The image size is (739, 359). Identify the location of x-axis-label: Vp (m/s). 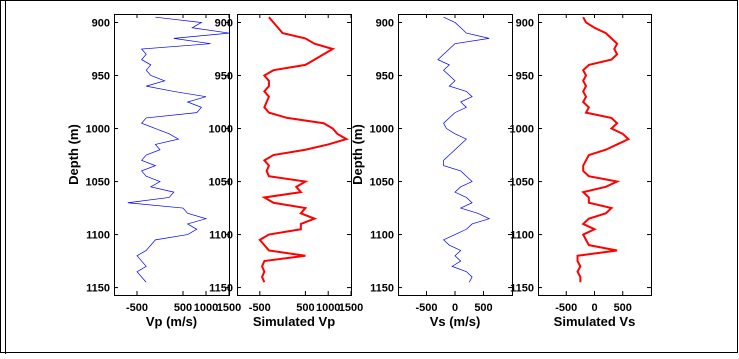
(171, 321).